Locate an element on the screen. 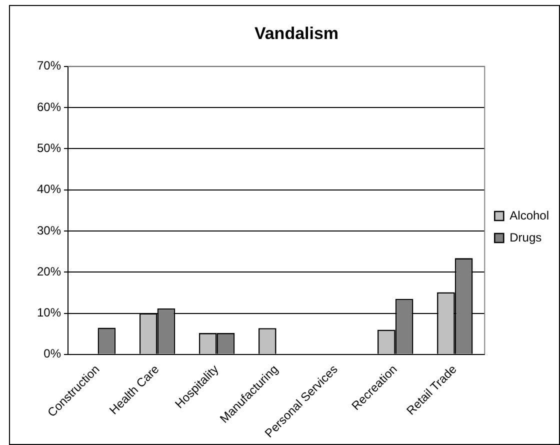 This screenshot has height=445, width=560. y-tick-label: 20% is located at coordinates (49, 271).